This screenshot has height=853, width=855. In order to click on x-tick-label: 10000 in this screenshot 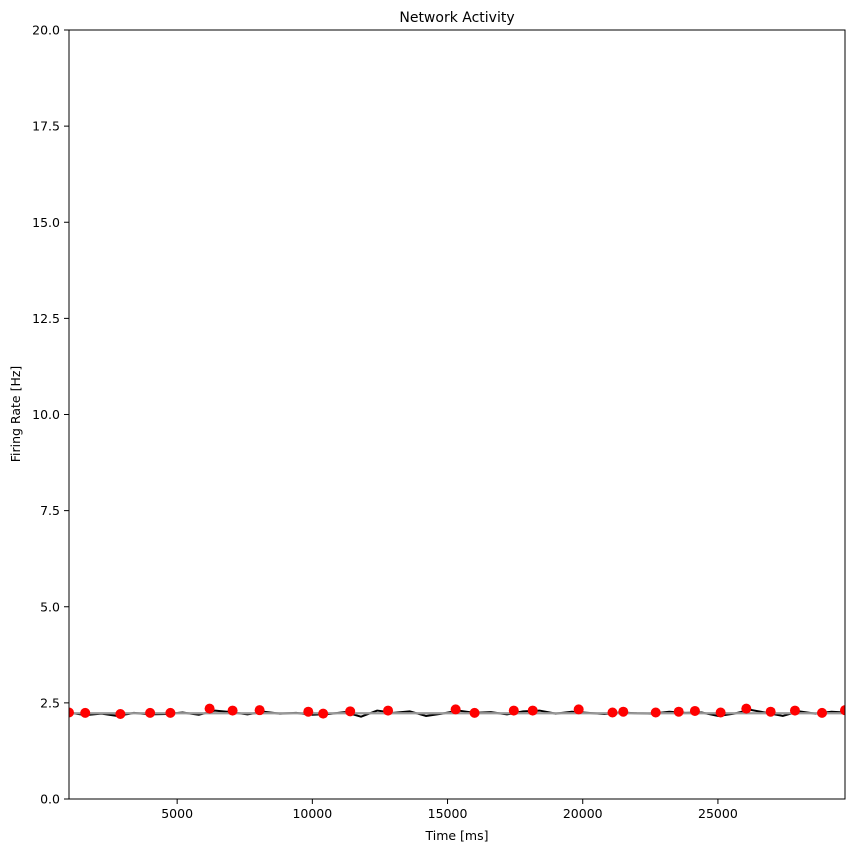, I will do `click(312, 813)`.